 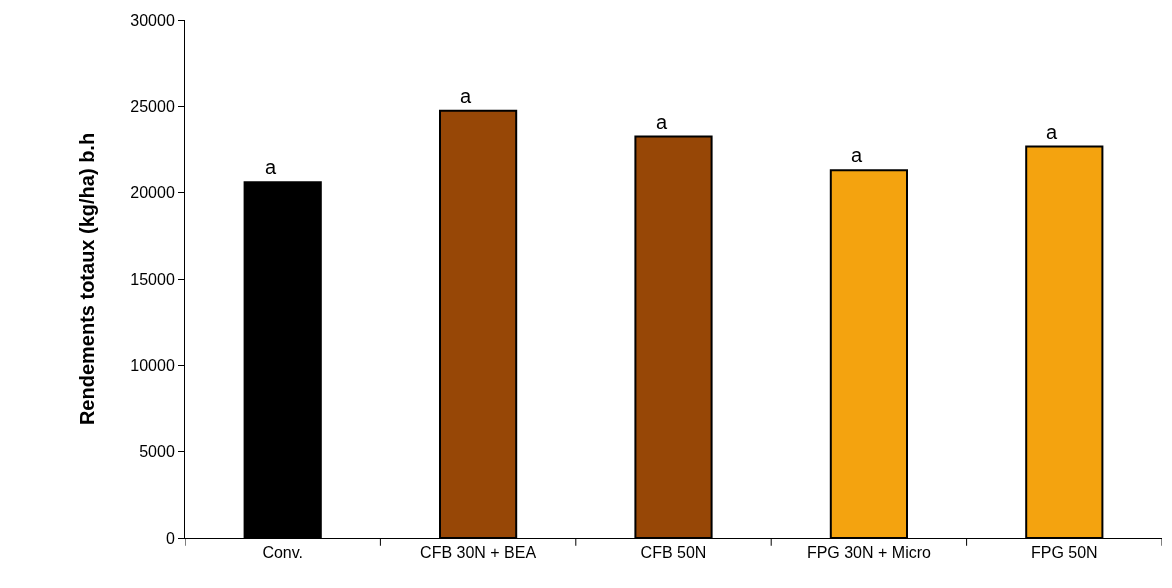 I want to click on x-tick-label: Conv., so click(x=282, y=553).